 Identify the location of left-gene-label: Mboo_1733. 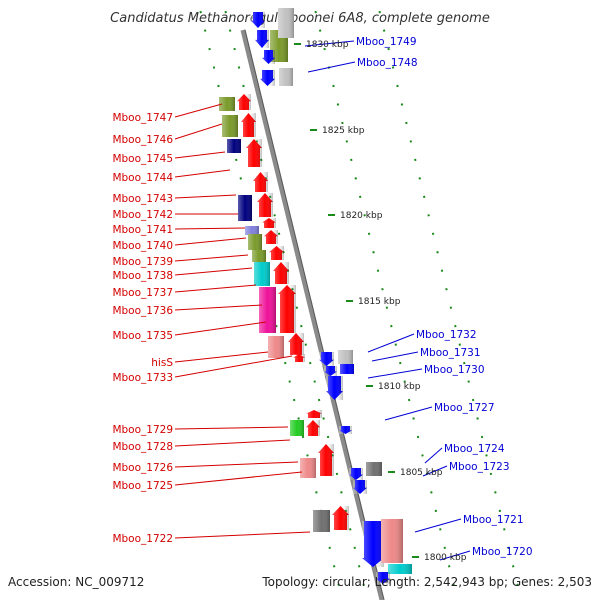
(142, 378).